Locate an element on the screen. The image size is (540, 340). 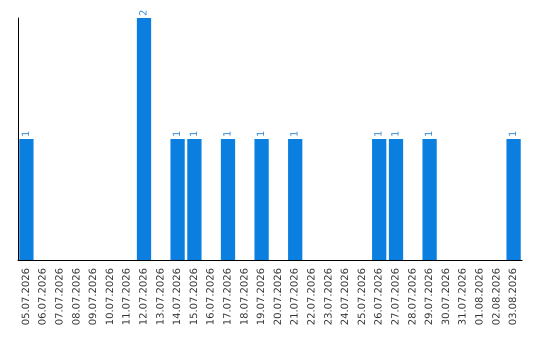
x-tick-label: 27.07.2026 is located at coordinates (396, 297).